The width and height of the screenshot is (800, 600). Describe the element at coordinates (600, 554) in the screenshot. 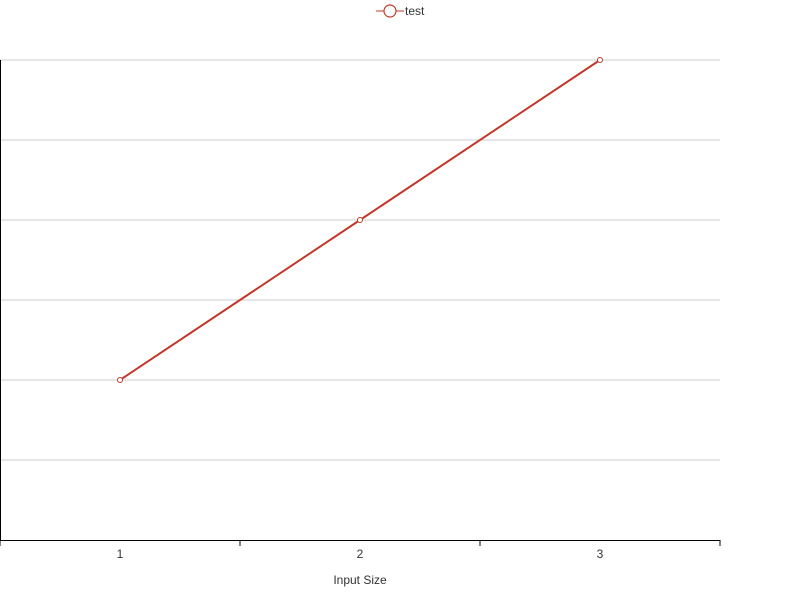

I see `x-tick-label: 3` at that location.